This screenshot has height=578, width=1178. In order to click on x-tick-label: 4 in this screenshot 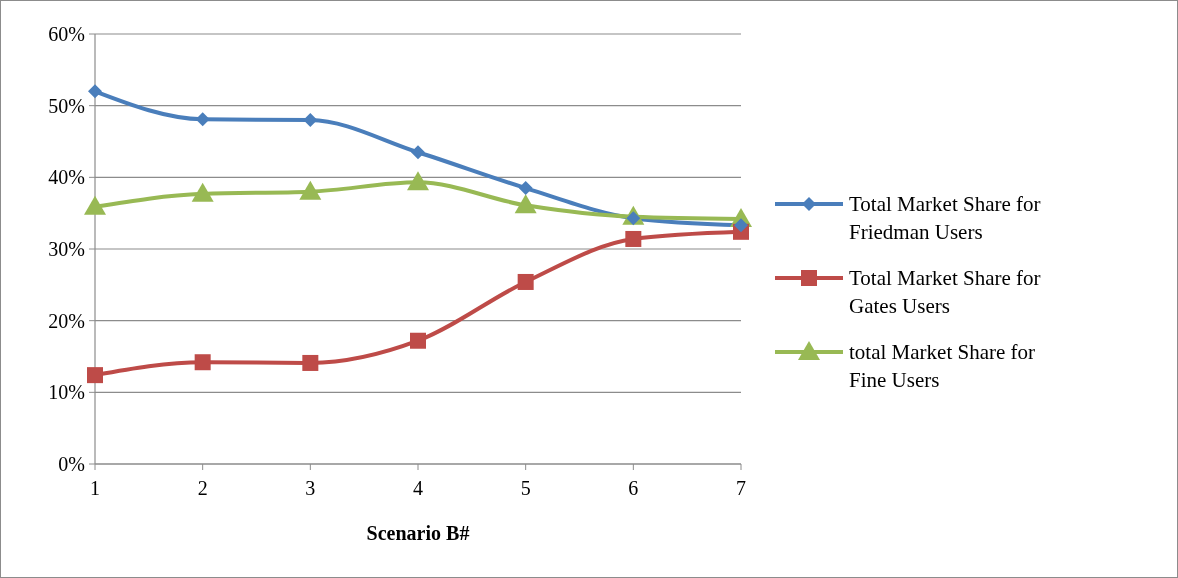, I will do `click(418, 488)`.